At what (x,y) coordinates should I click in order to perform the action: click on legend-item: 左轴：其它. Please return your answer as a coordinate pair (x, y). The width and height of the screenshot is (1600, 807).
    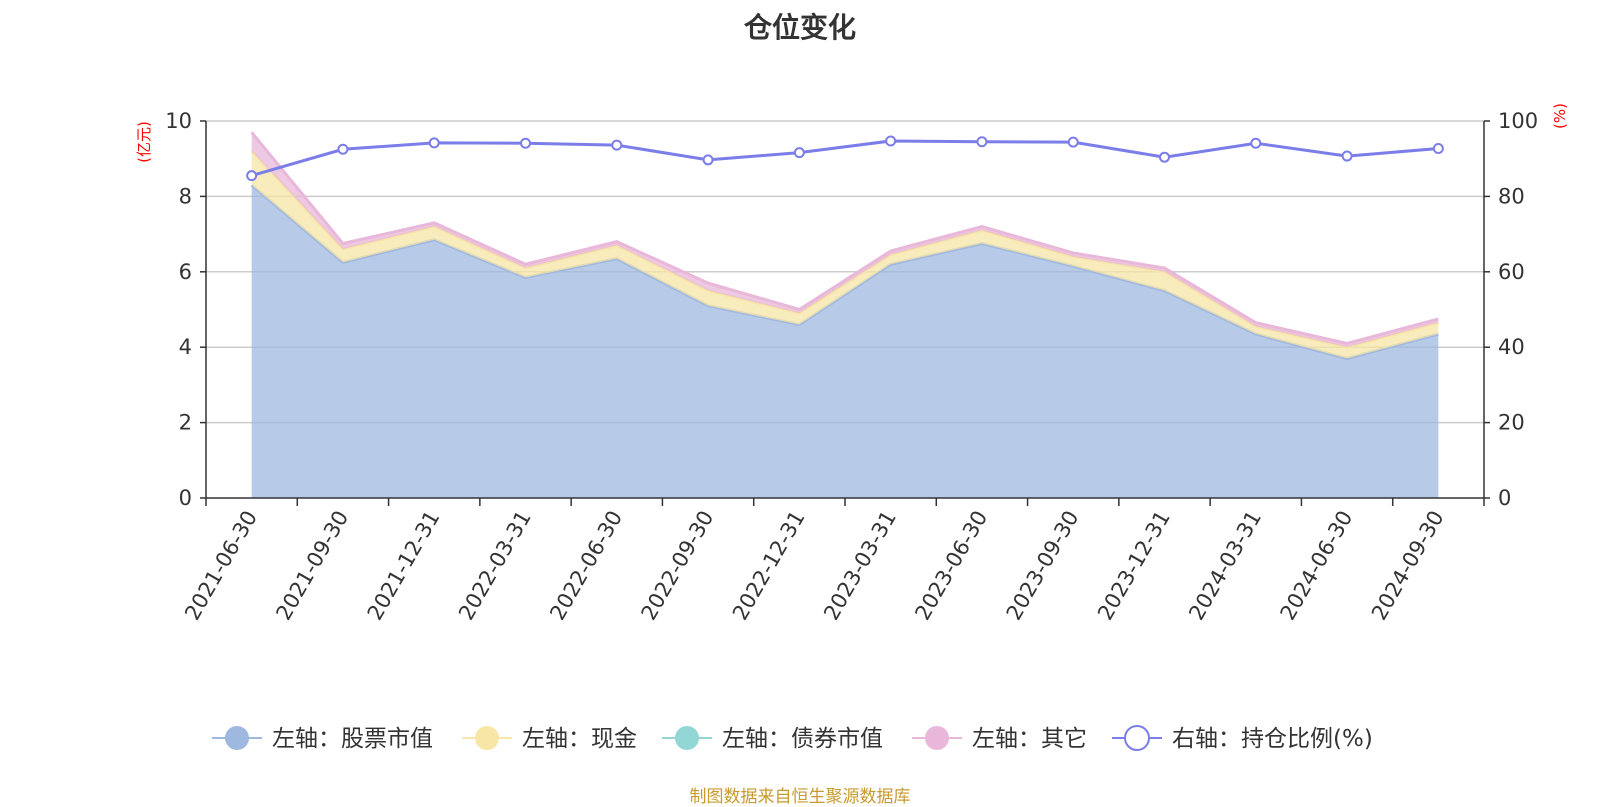
    Looking at the image, I should click on (999, 739).